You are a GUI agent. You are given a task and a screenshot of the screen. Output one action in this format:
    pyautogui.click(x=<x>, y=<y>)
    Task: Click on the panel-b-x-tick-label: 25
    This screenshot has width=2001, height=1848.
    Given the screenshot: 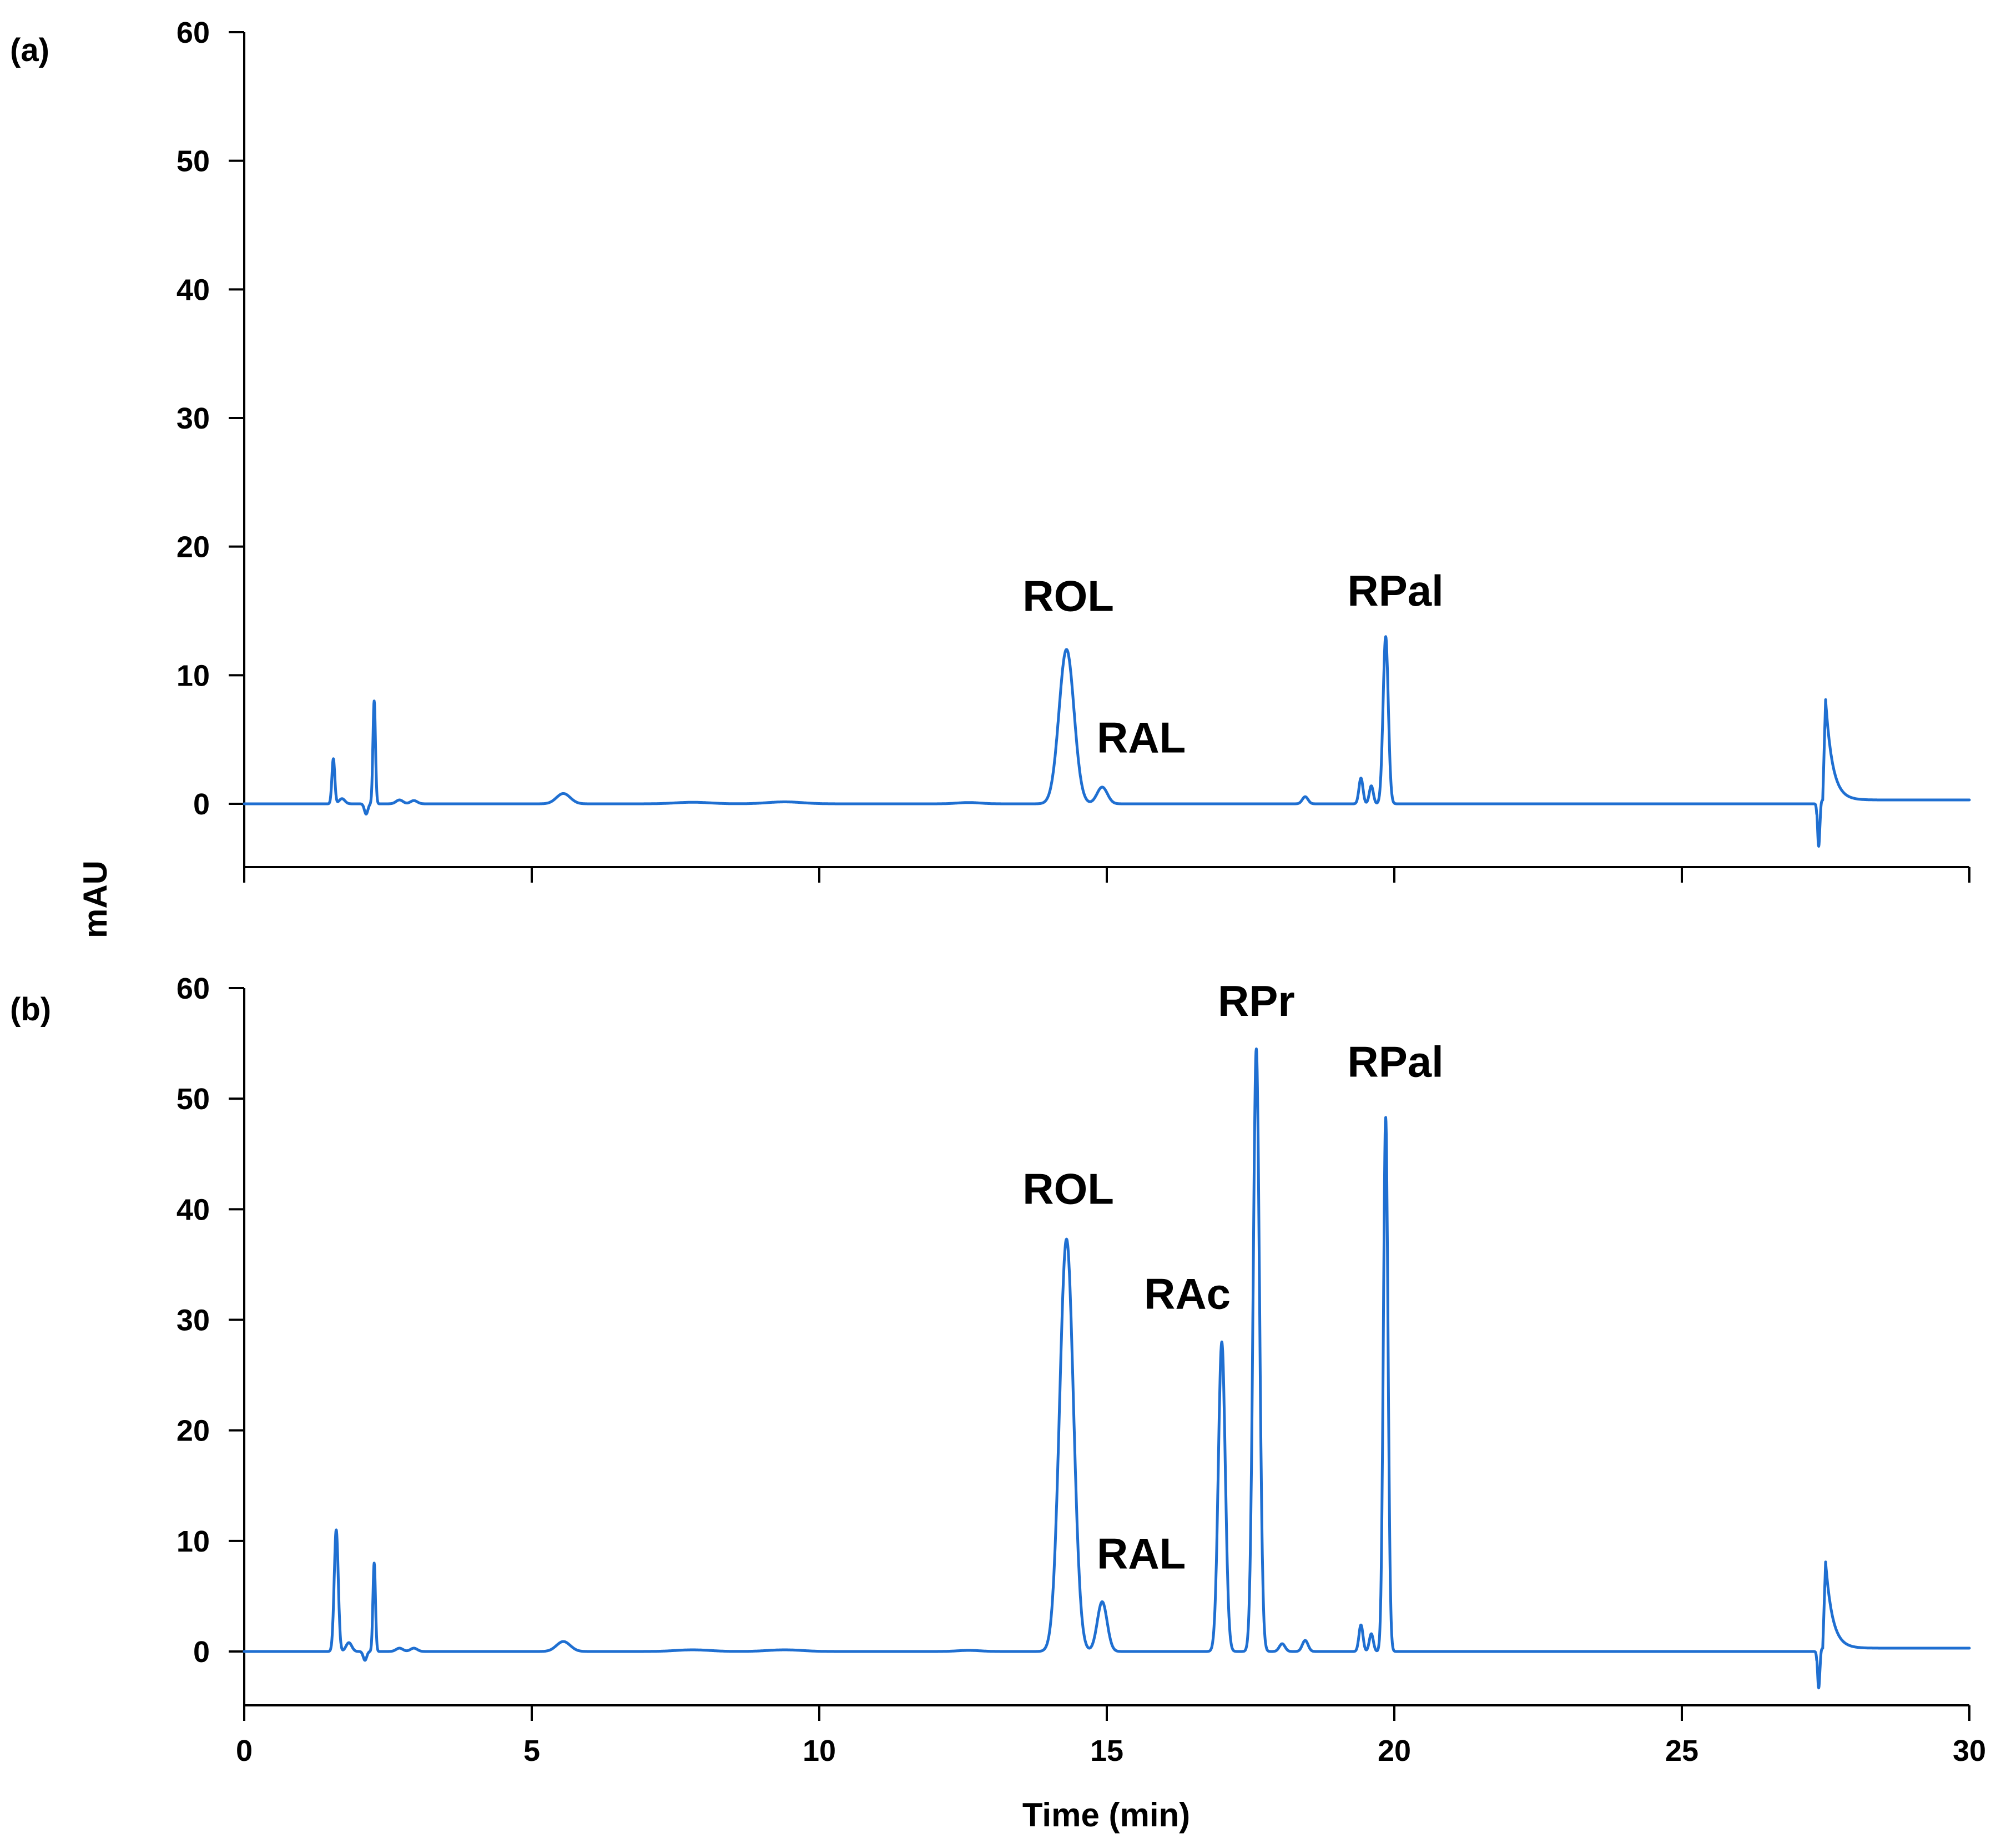 What is the action you would take?
    pyautogui.click(x=1681, y=1751)
    